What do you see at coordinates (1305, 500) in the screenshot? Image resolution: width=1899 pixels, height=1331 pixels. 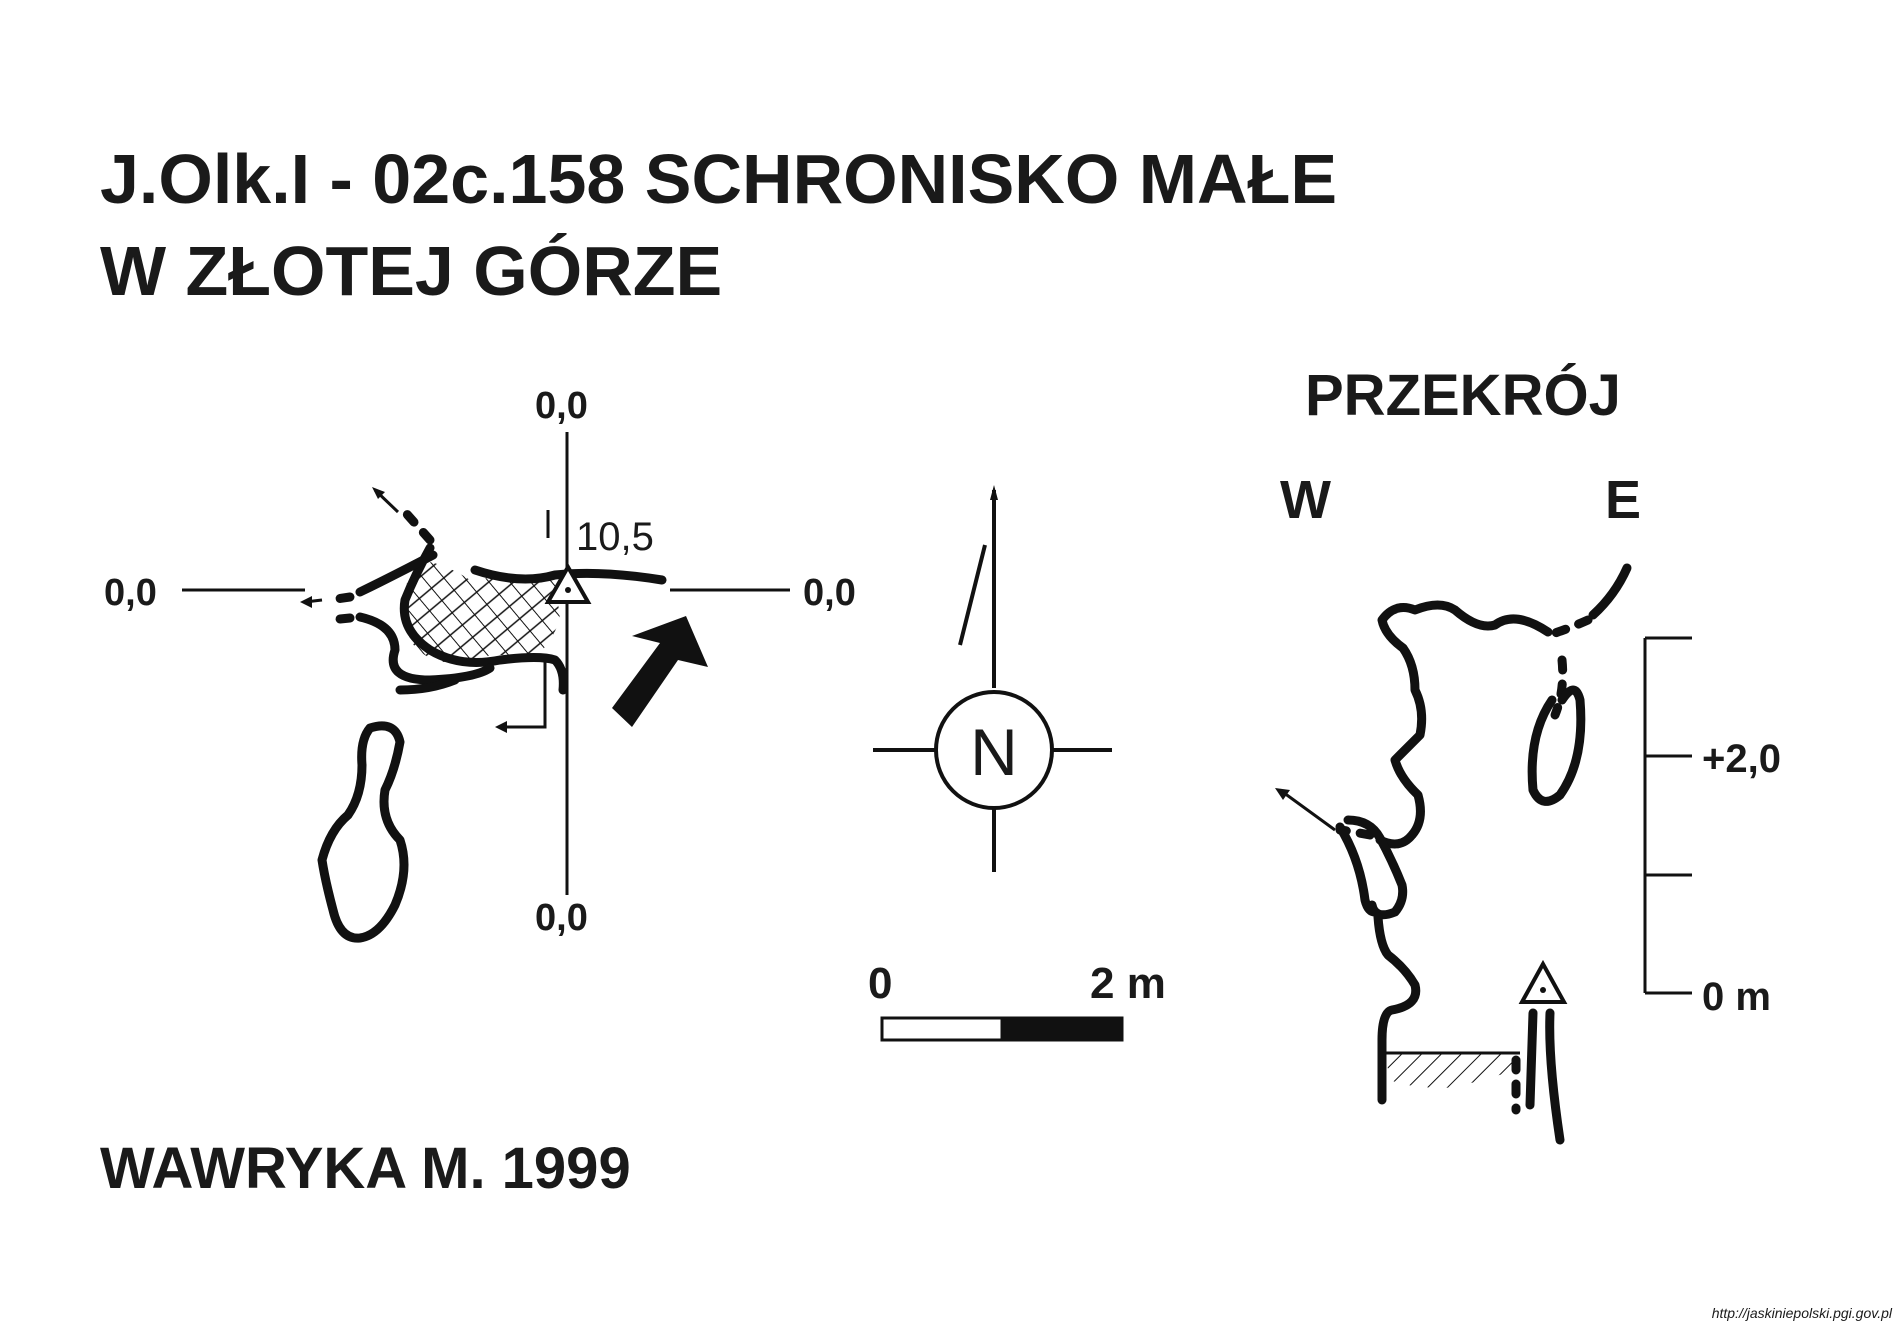 I see `section-west-label: W` at bounding box center [1305, 500].